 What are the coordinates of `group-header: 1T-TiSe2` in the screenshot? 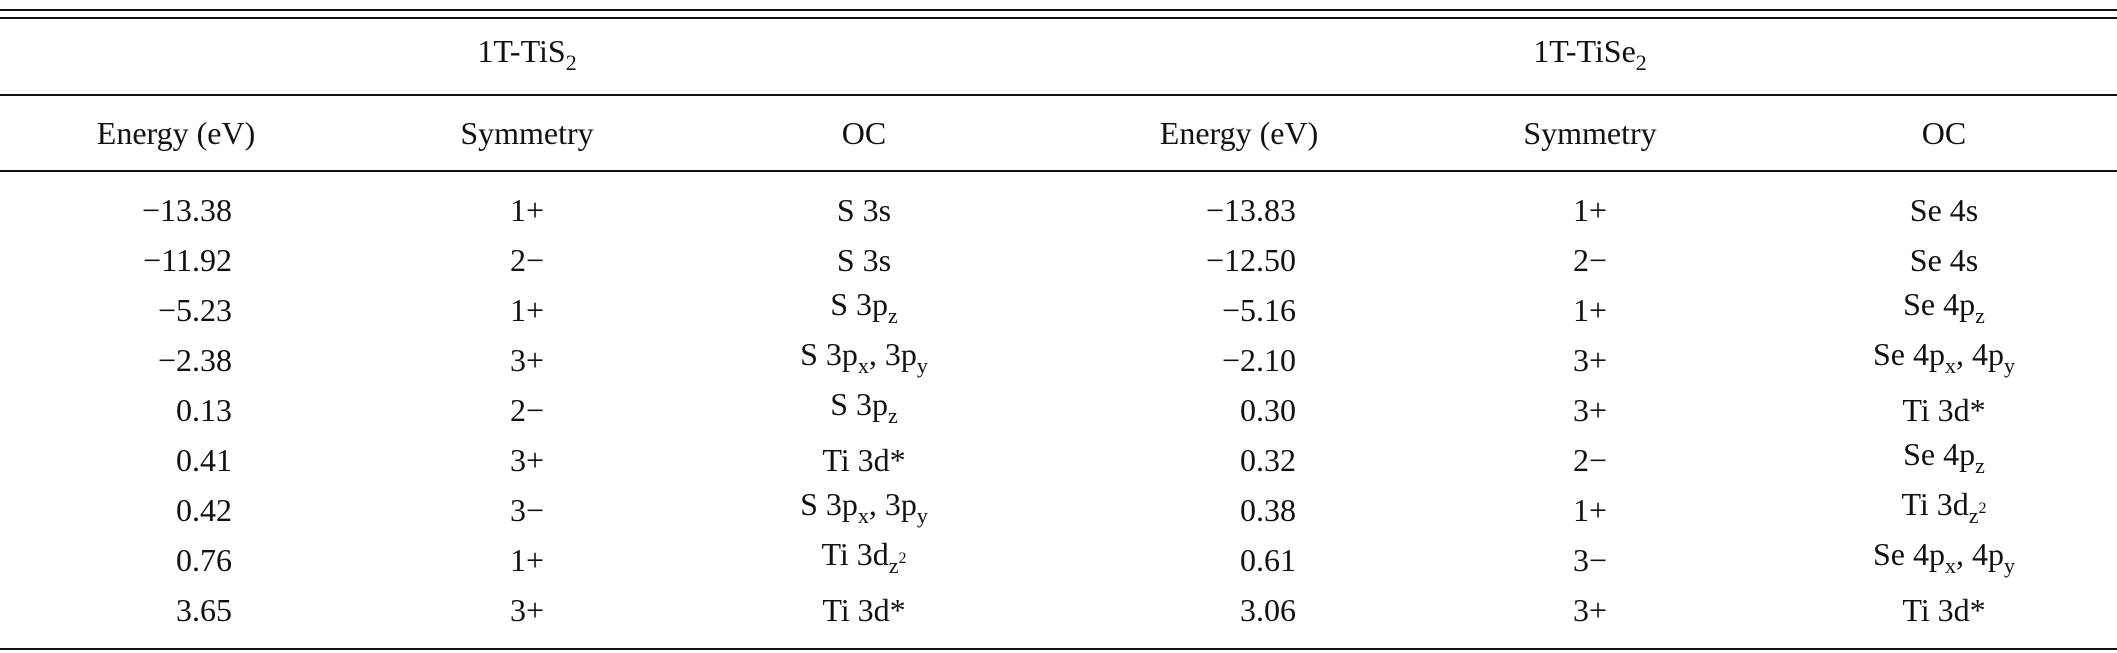 It's located at (1590, 57).